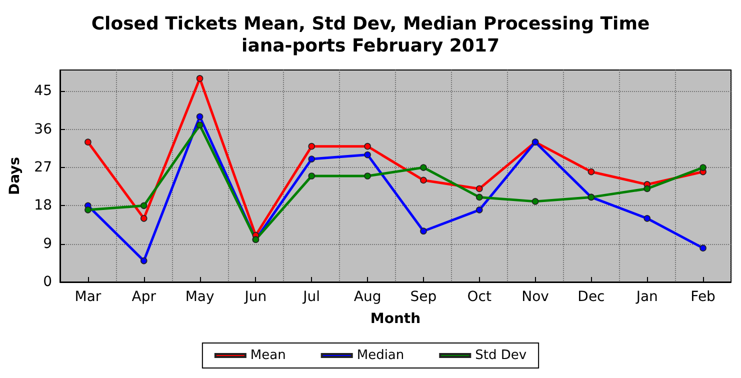 The image size is (741, 378). I want to click on y-tick-label: 9, so click(47, 244).